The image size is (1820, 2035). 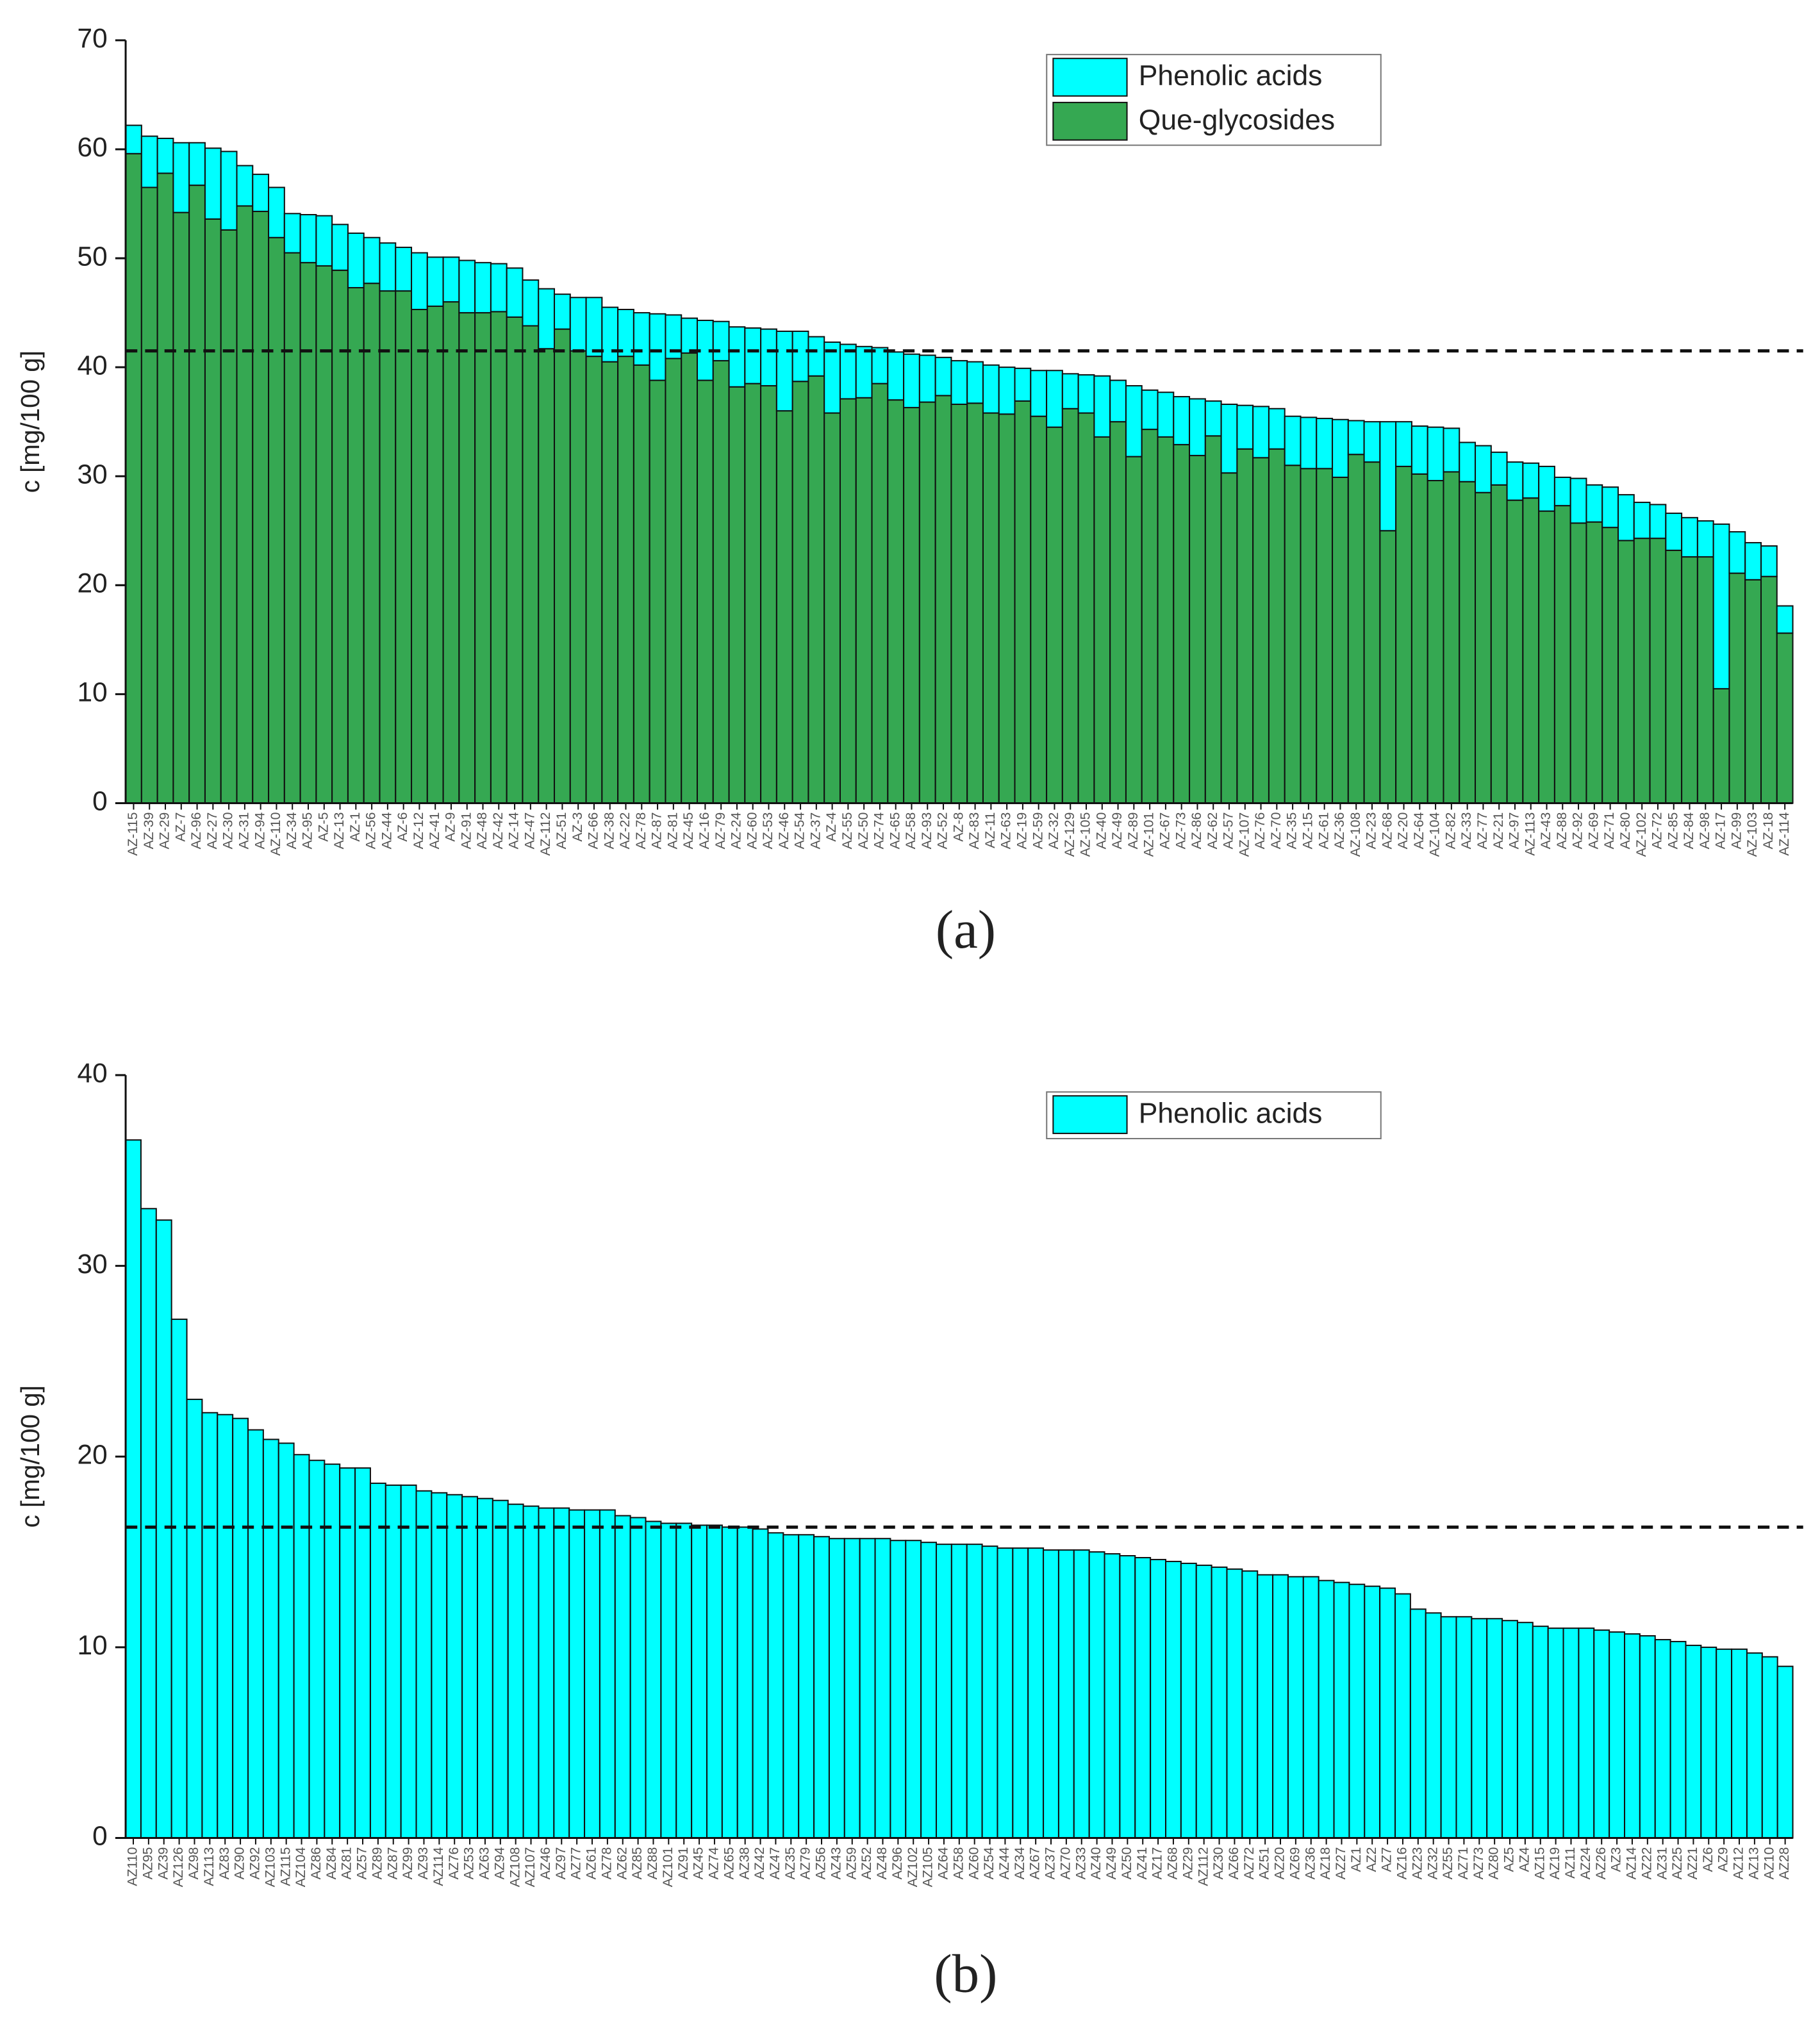 I want to click on x-tick-label: AZ101, so click(x=668, y=1867).